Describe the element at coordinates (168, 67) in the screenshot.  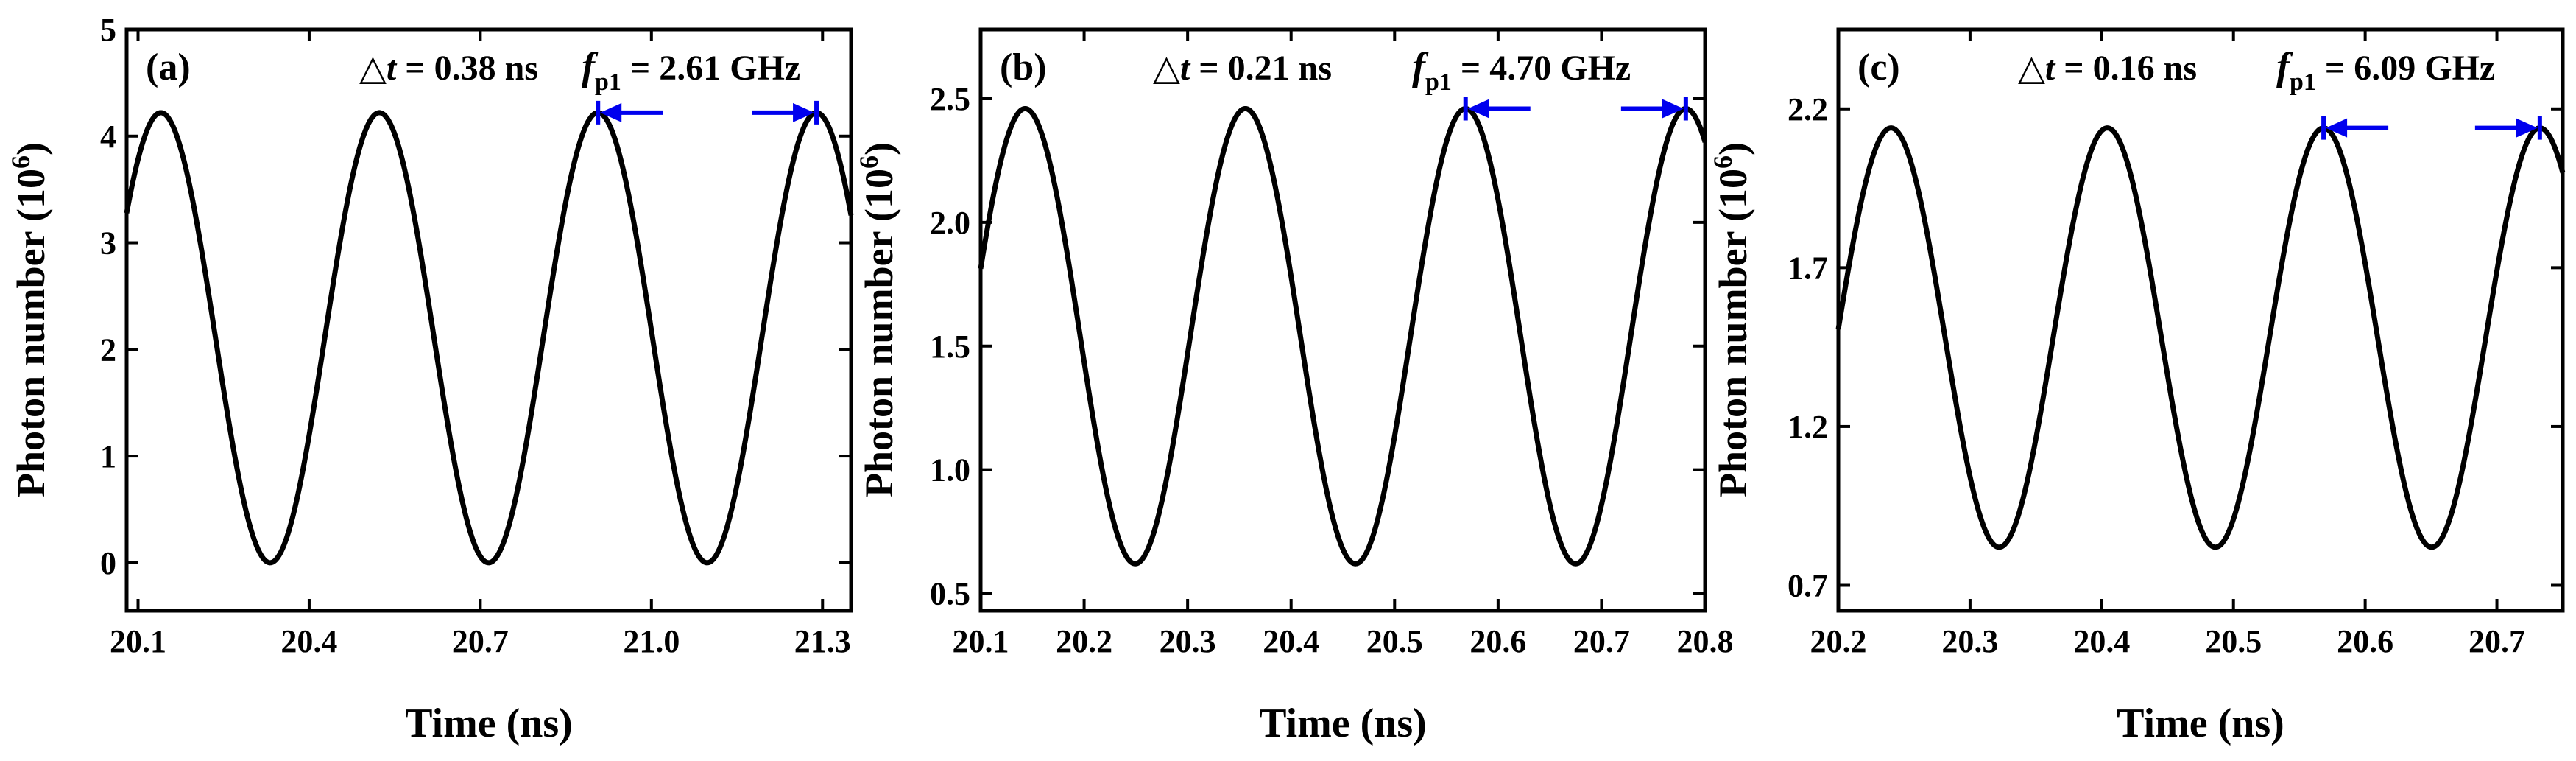
I see `panel-label: (a)` at that location.